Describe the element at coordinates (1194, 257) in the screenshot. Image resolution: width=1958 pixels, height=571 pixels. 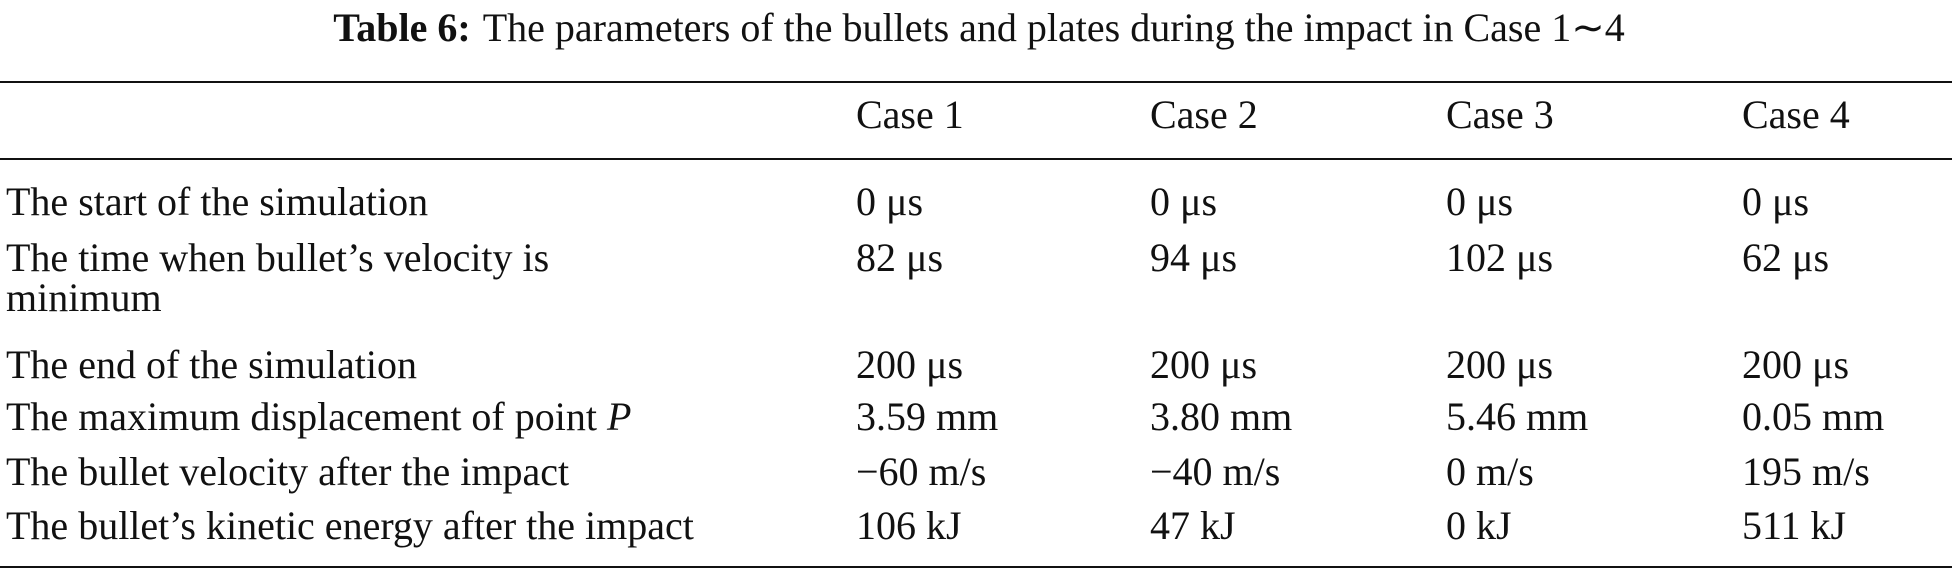
I see `cell-value: 94 μs` at that location.